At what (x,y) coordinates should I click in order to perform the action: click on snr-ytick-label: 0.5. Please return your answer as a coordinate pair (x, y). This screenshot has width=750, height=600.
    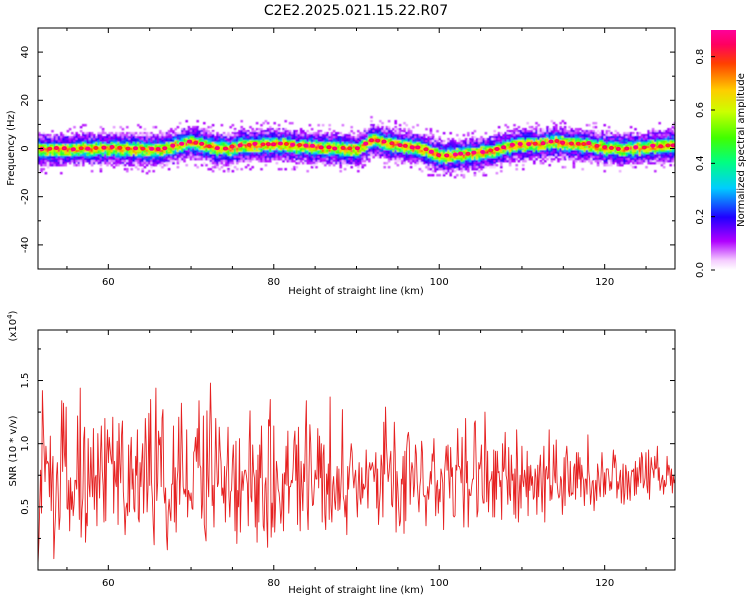
    Looking at the image, I should click on (25, 507).